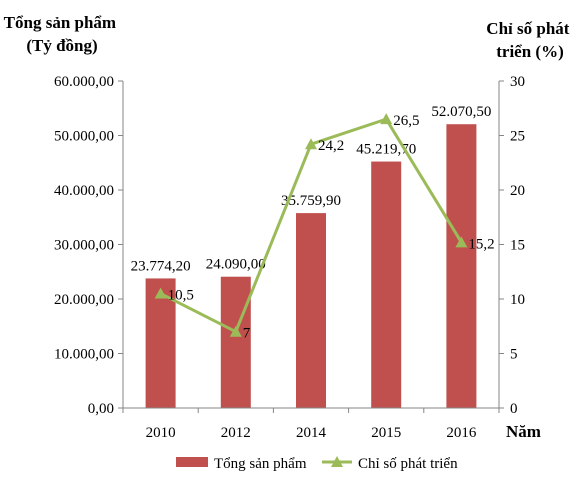 The height and width of the screenshot is (487, 575). Describe the element at coordinates (101, 409) in the screenshot. I see `left-tick-label: 0,00` at that location.